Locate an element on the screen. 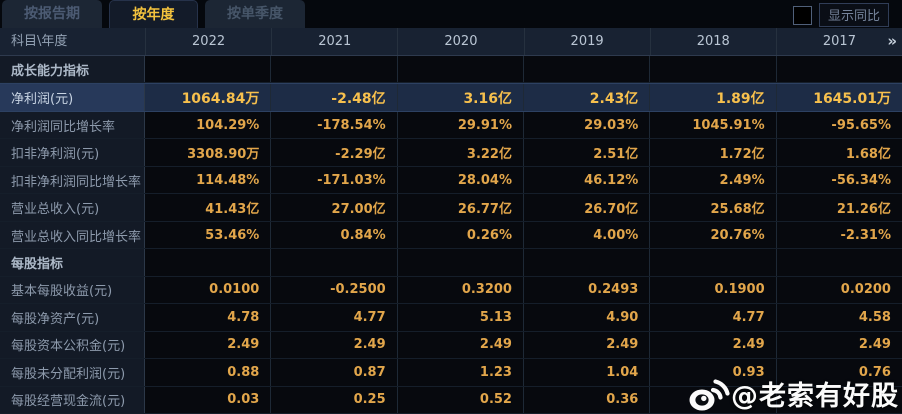  cell-value: 0.76 is located at coordinates (838, 372).